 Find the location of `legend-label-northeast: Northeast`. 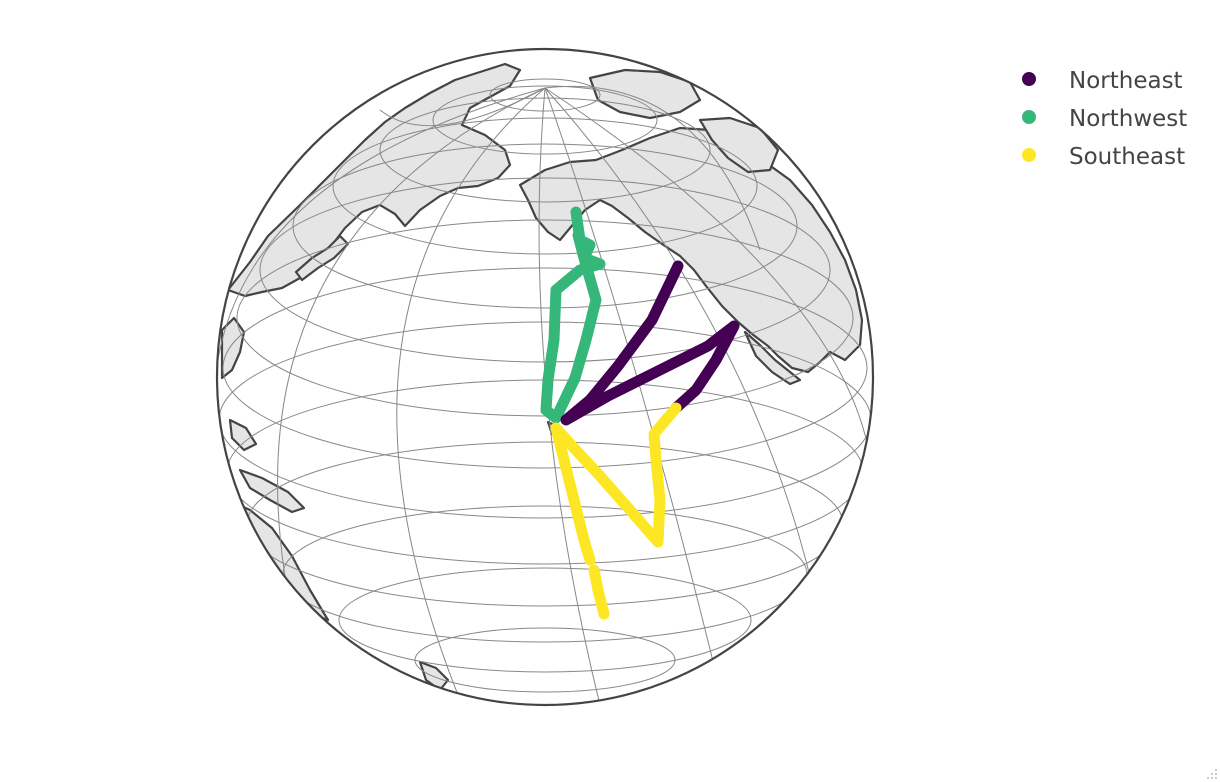

legend-label-northeast: Northeast is located at coordinates (1126, 81).